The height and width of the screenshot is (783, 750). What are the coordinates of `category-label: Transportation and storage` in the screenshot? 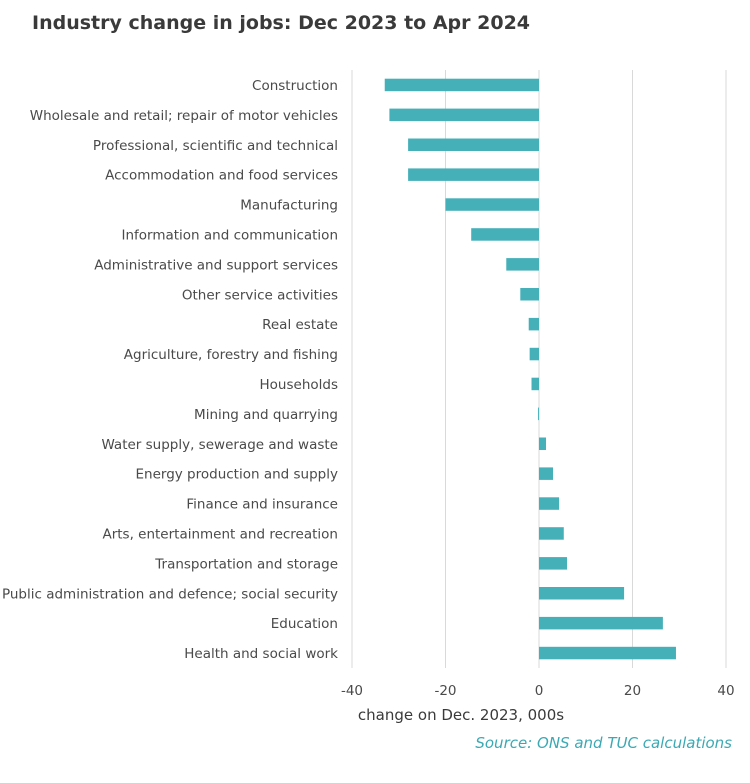 It's located at (246, 564).